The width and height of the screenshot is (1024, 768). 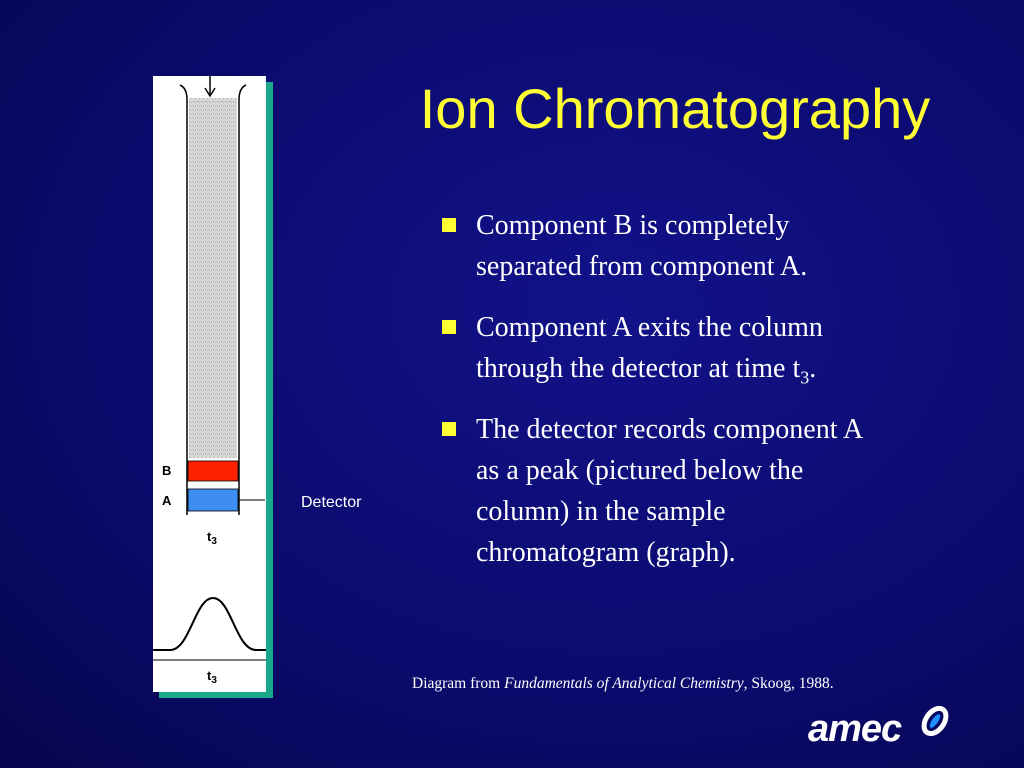 I want to click on citation-book: Fundamentals of Analytical Chemistry, so click(x=624, y=683).